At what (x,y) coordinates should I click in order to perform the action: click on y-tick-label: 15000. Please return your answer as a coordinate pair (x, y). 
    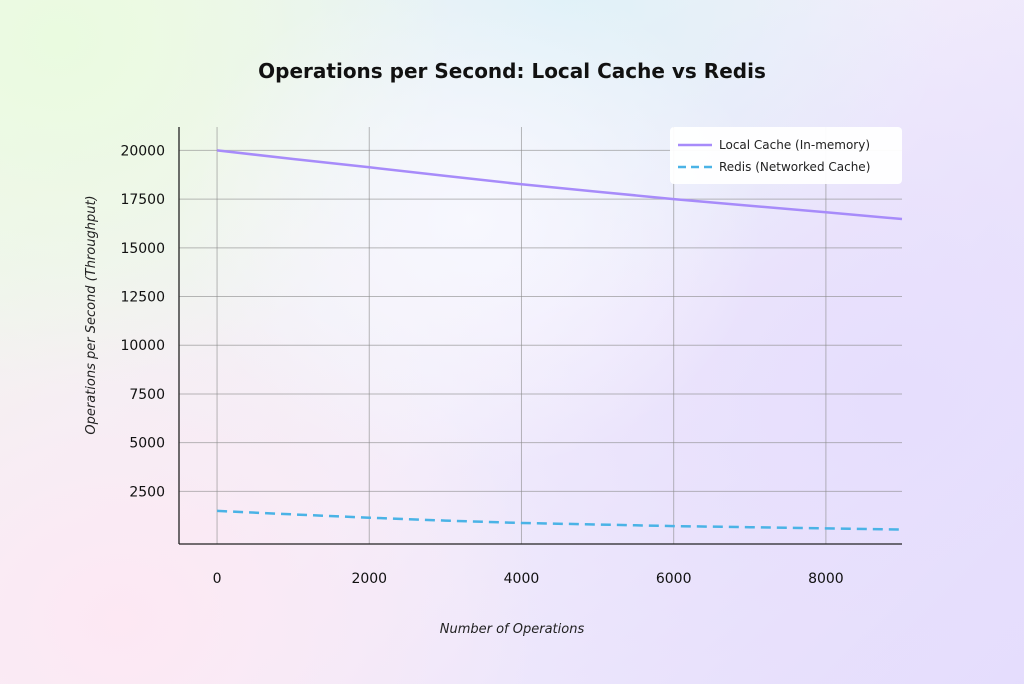
    Looking at the image, I should click on (142, 249).